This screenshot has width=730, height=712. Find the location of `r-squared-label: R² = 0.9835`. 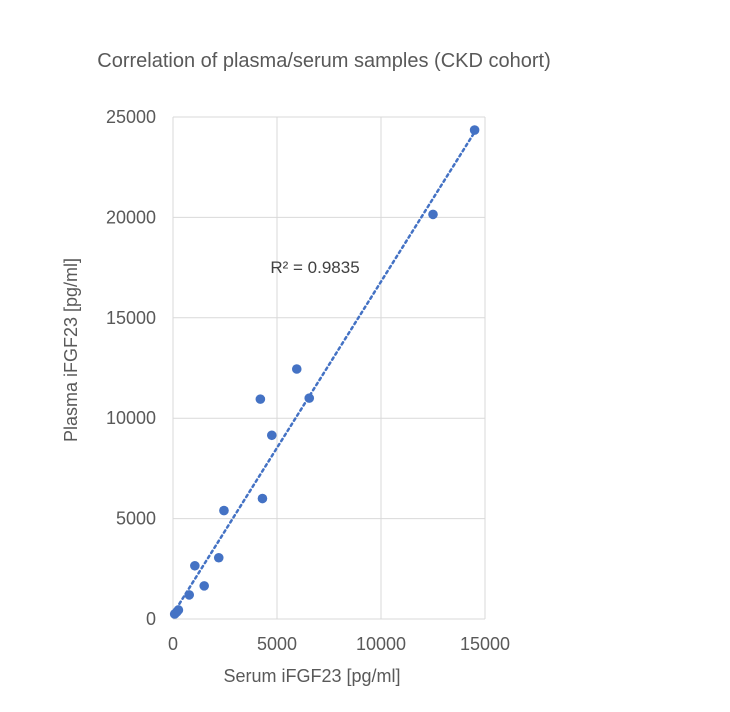

r-squared-label: R² = 0.9835 is located at coordinates (314, 267).